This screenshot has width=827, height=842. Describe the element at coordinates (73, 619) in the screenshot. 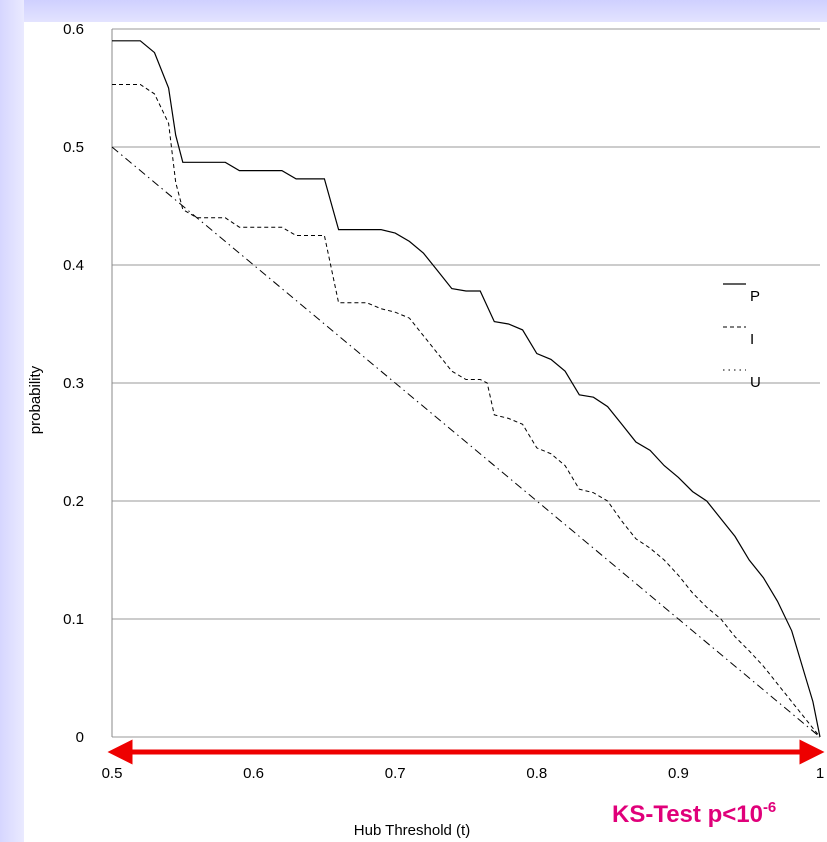

I see `y-tick-label: 0.1` at that location.